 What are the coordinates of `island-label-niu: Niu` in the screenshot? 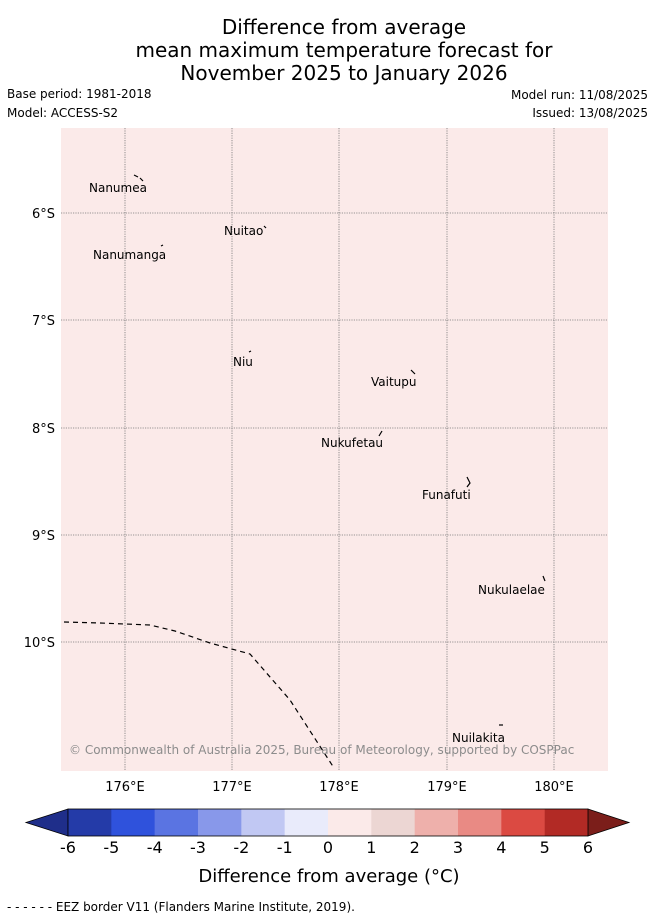 It's located at (243, 362).